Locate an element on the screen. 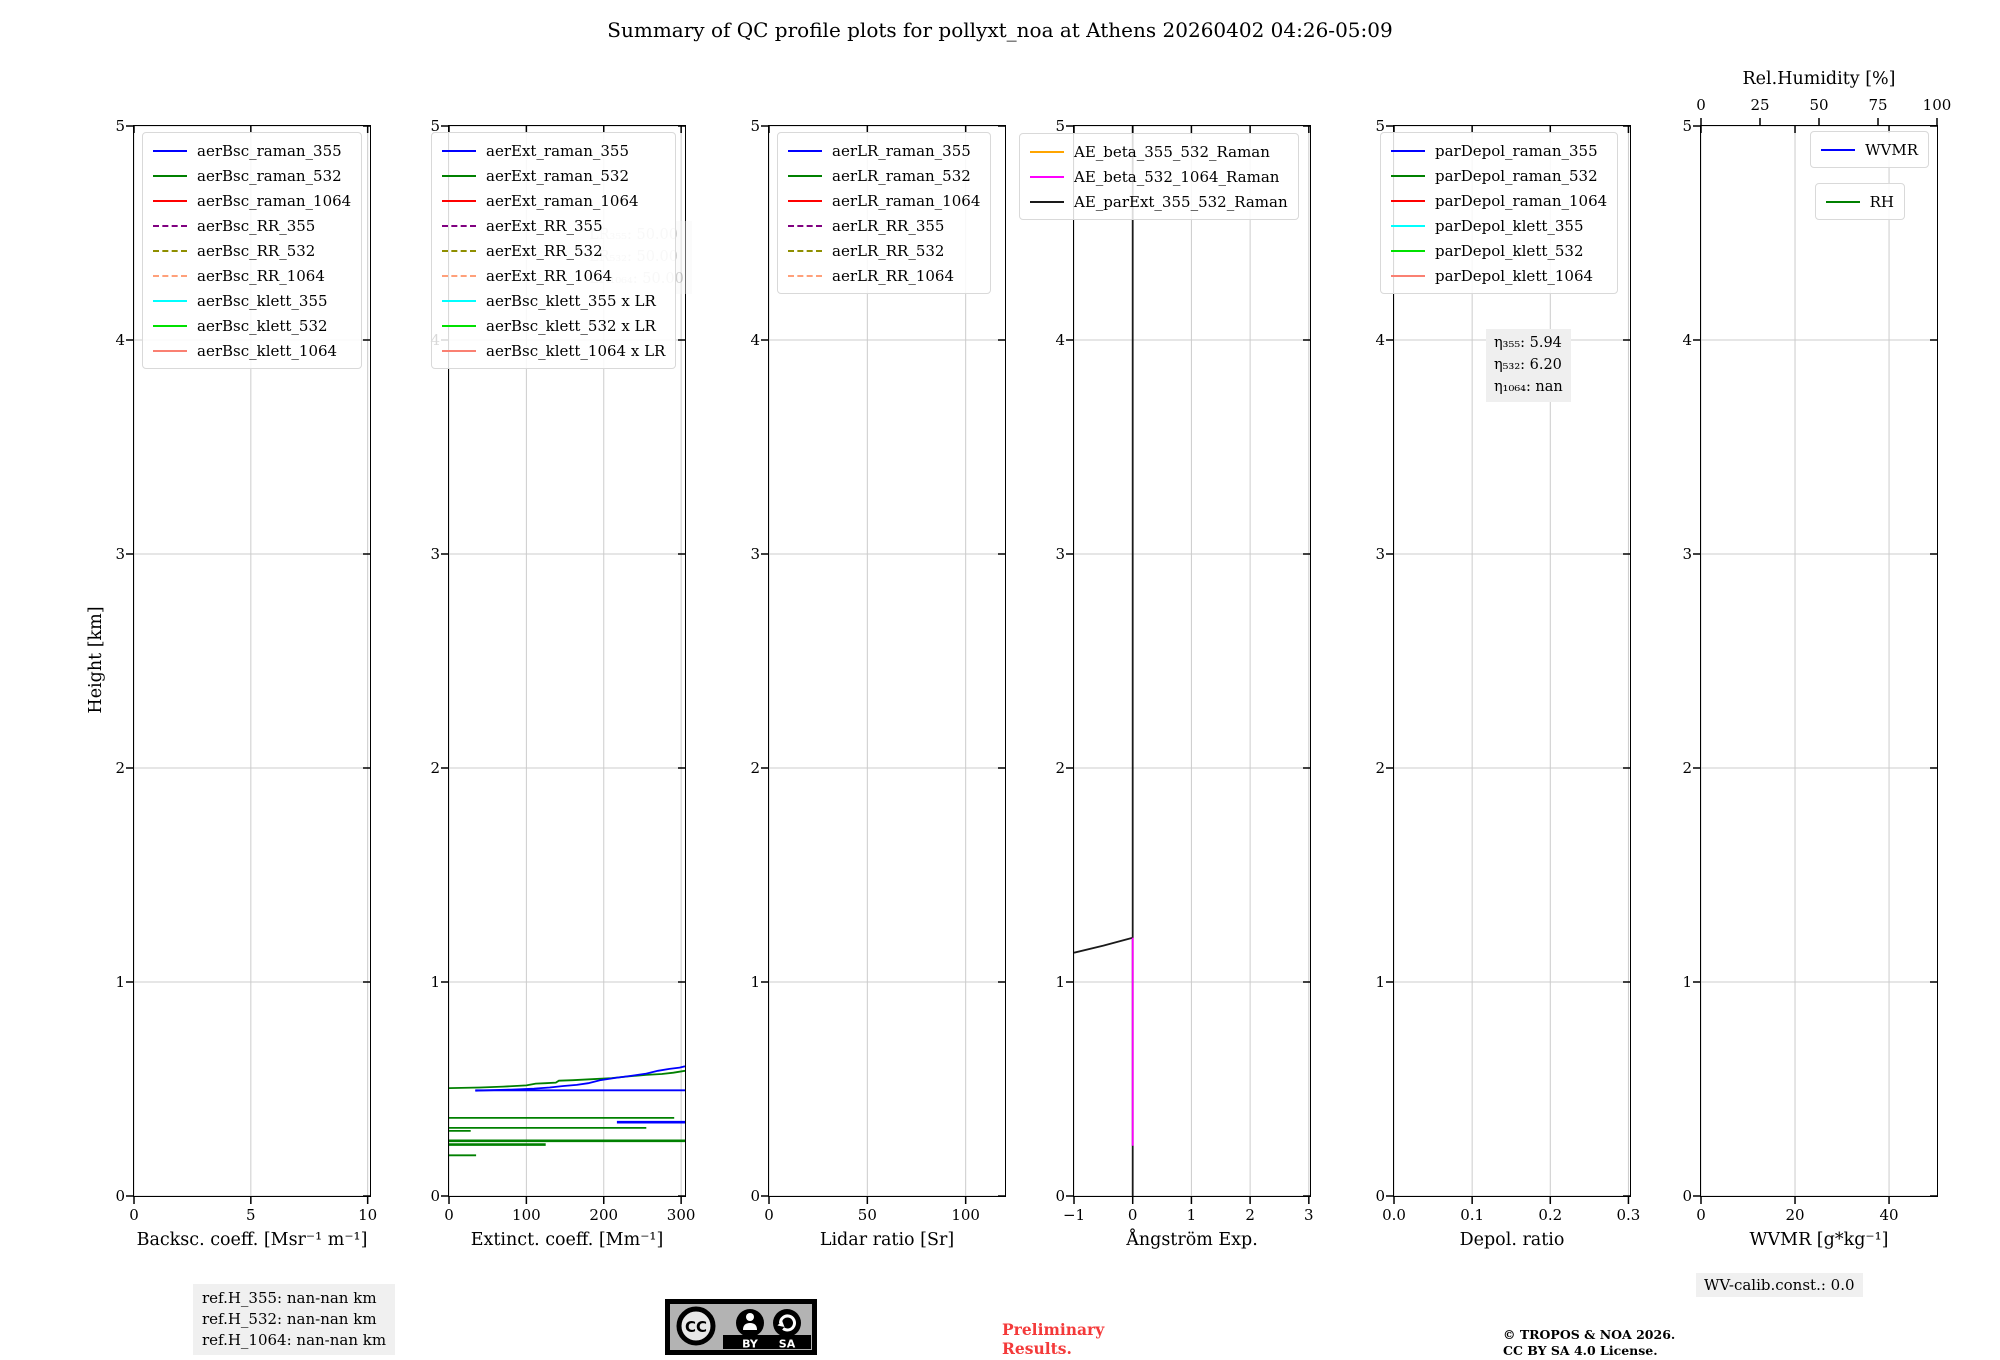 The width and height of the screenshot is (2000, 1360). legend-label: RH is located at coordinates (1881, 201).